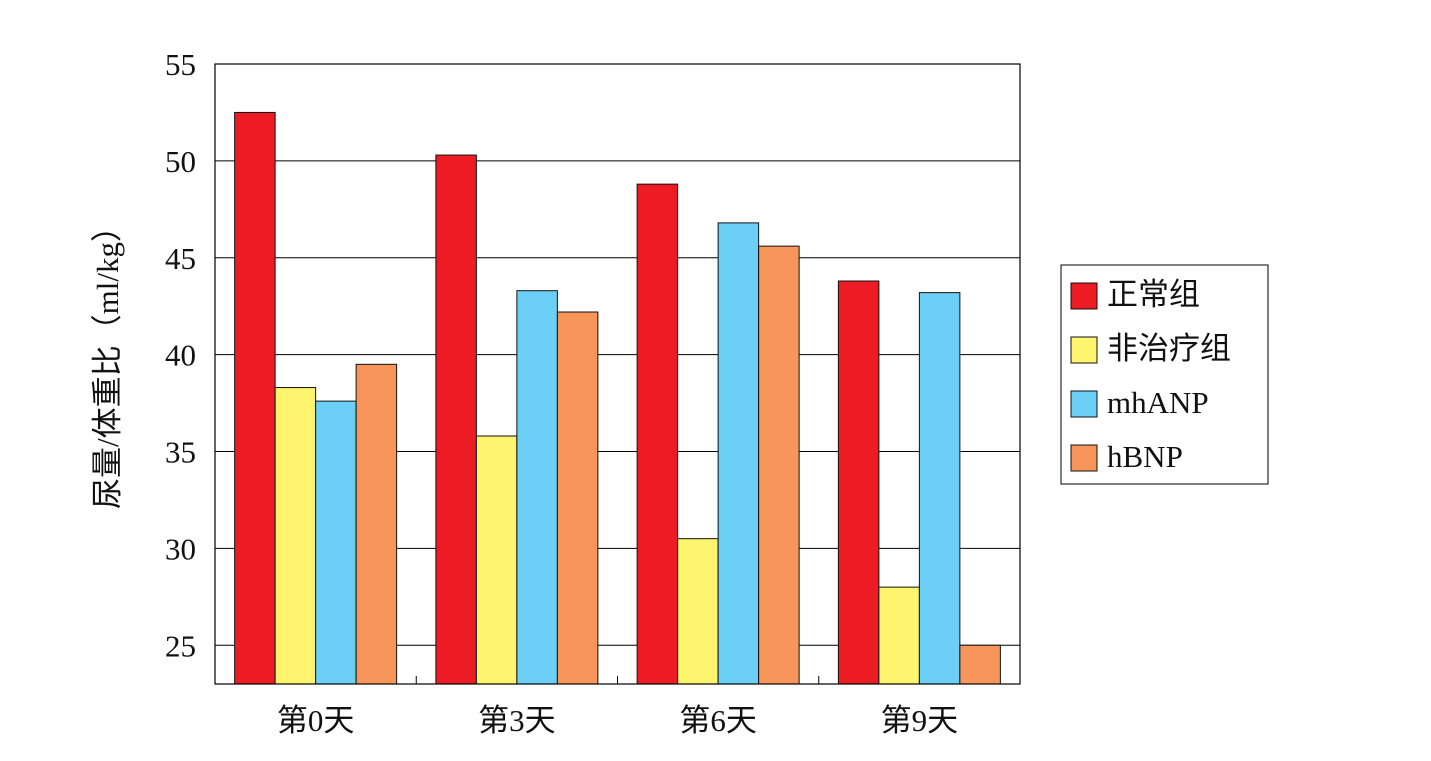  I want to click on legend-label: hBNP, so click(1145, 456).